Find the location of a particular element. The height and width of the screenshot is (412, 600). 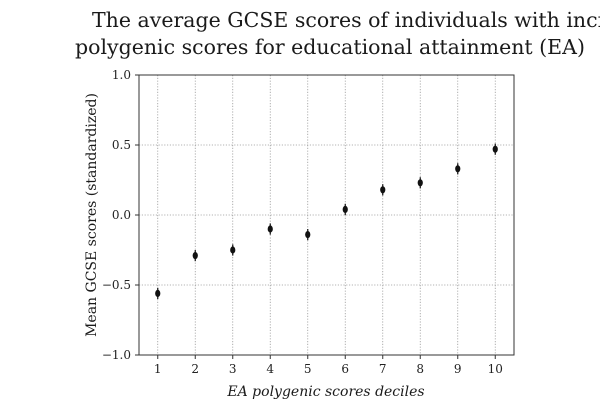

y-tick-label: 0.0 is located at coordinates (121, 215).